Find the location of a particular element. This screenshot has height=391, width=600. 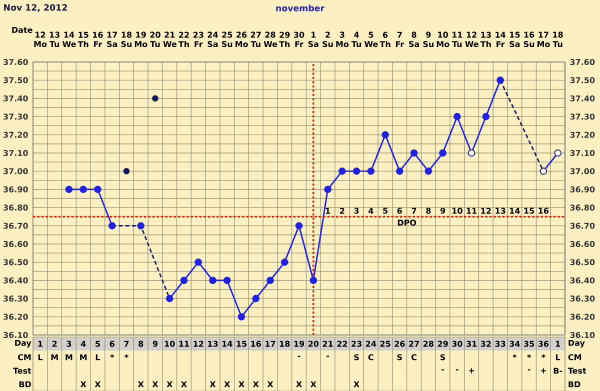

x-tick-label: 36 is located at coordinates (543, 343).